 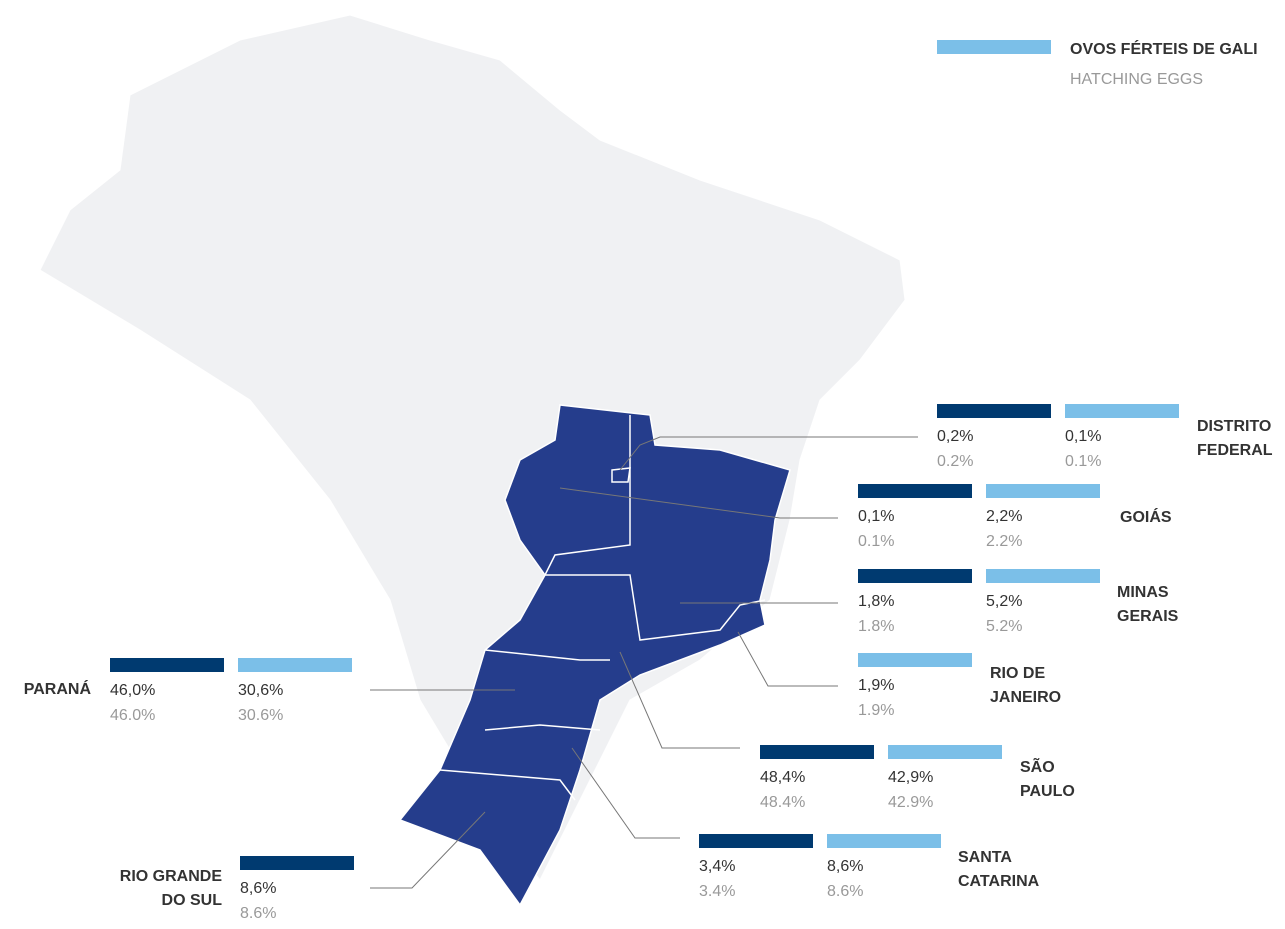 What do you see at coordinates (1235, 450) in the screenshot?
I see `region-name: FEDERAL` at bounding box center [1235, 450].